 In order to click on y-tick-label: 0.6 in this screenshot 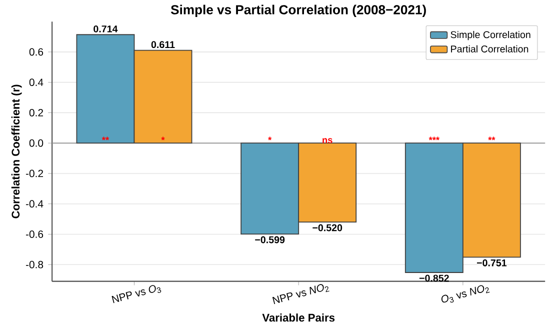, I will do `click(36, 52)`.